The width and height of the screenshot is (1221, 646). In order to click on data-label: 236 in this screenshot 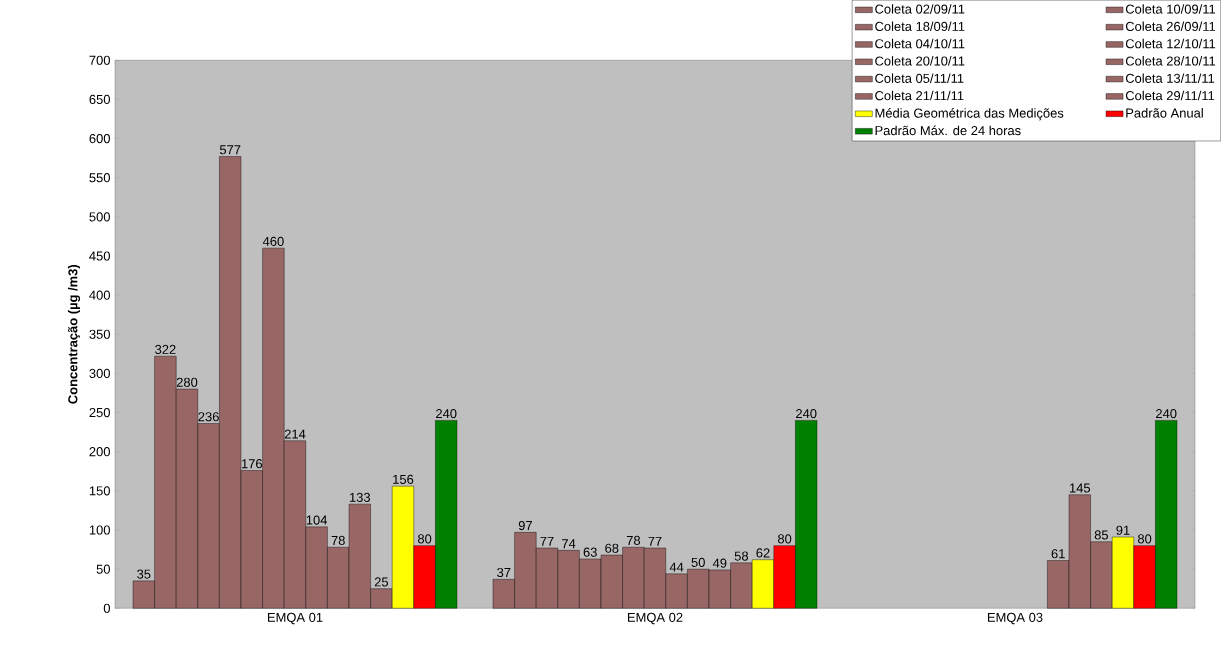, I will do `click(208, 417)`.